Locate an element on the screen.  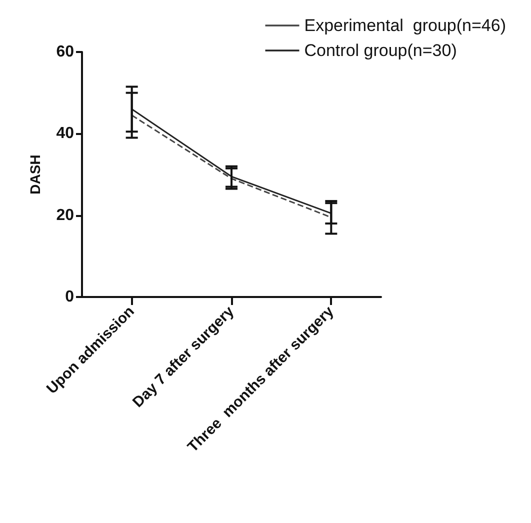
legend-label: Control group(n=30) is located at coordinates (380, 50).